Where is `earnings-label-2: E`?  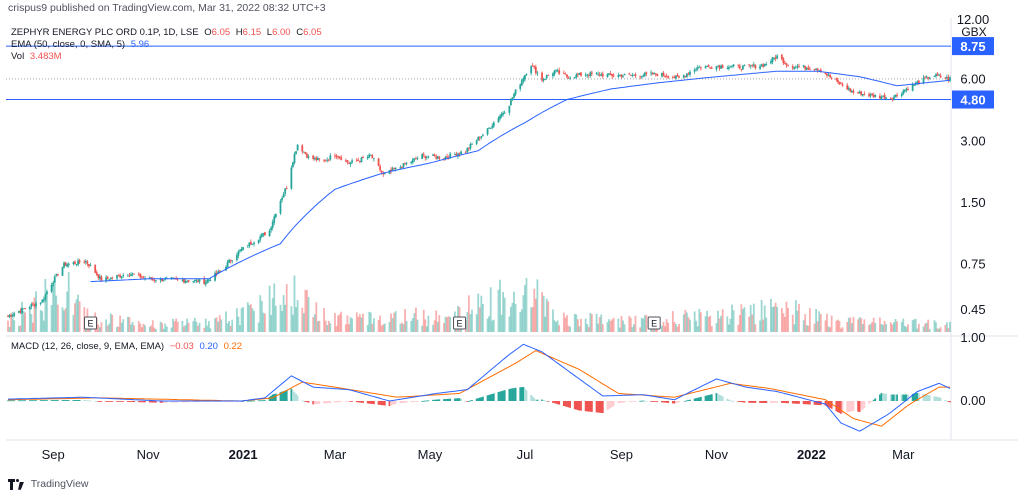 earnings-label-2: E is located at coordinates (460, 324).